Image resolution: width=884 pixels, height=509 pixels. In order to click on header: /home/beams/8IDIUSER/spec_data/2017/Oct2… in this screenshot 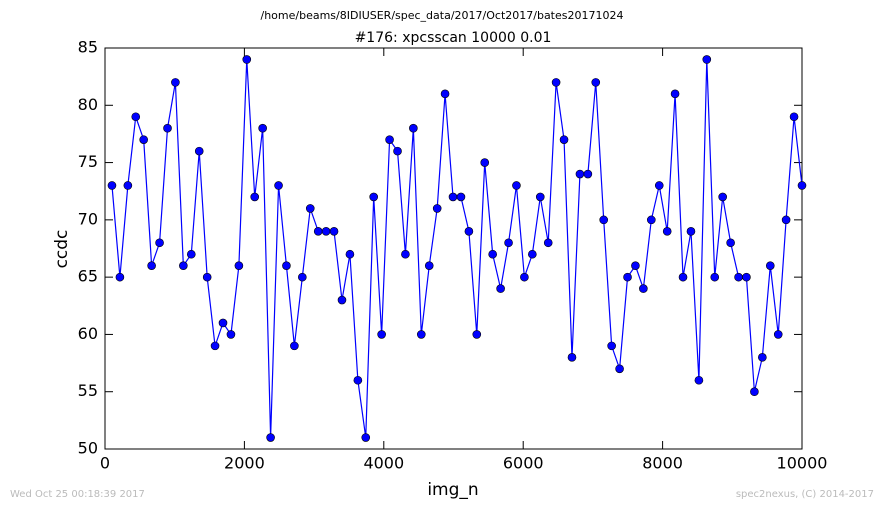, I will do `click(442, 15)`.